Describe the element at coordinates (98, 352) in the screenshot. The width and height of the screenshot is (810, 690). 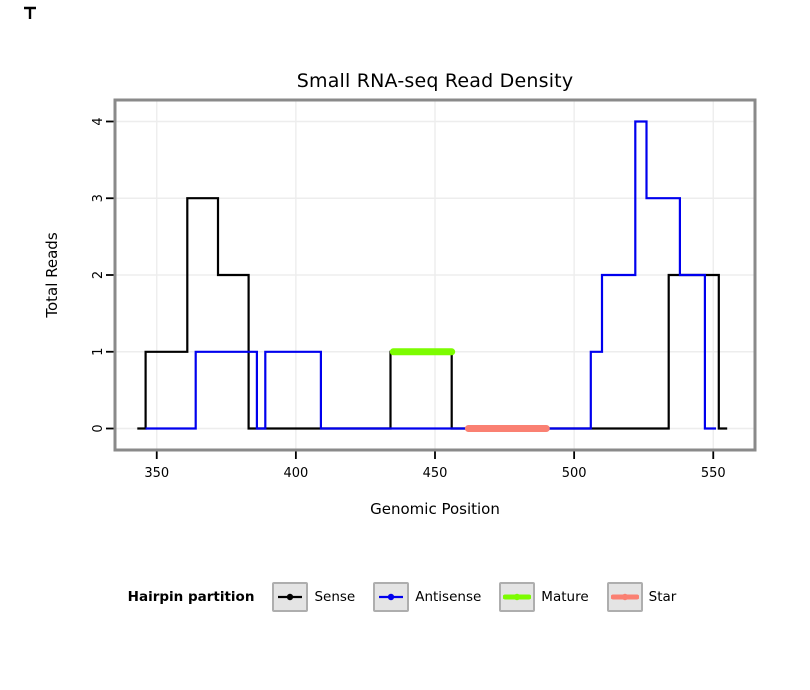
I see `y-tick-label: 1` at that location.